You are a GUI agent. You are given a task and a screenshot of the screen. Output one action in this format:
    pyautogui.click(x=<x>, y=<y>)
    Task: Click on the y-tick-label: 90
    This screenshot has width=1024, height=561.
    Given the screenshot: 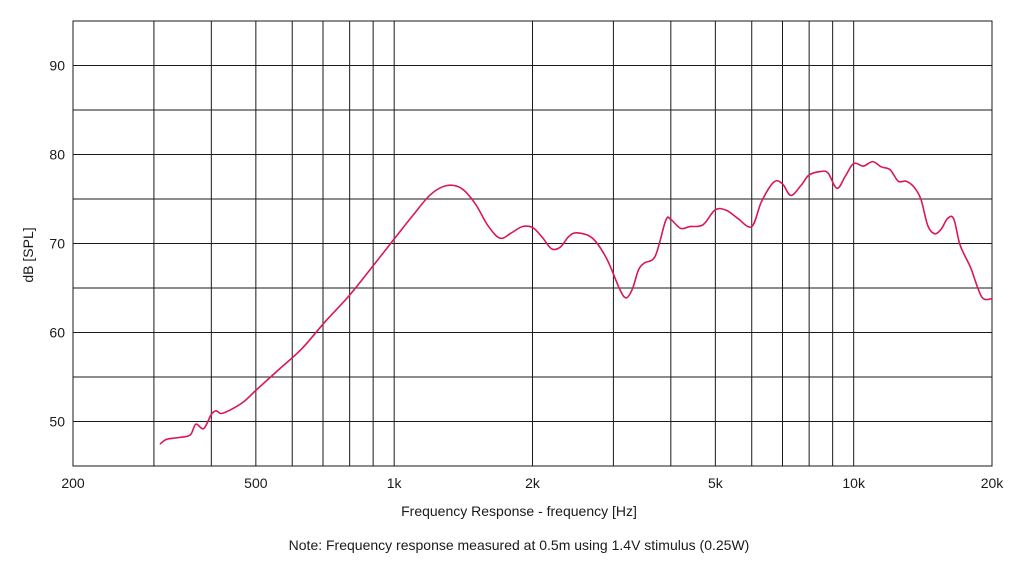 What is the action you would take?
    pyautogui.click(x=57, y=66)
    